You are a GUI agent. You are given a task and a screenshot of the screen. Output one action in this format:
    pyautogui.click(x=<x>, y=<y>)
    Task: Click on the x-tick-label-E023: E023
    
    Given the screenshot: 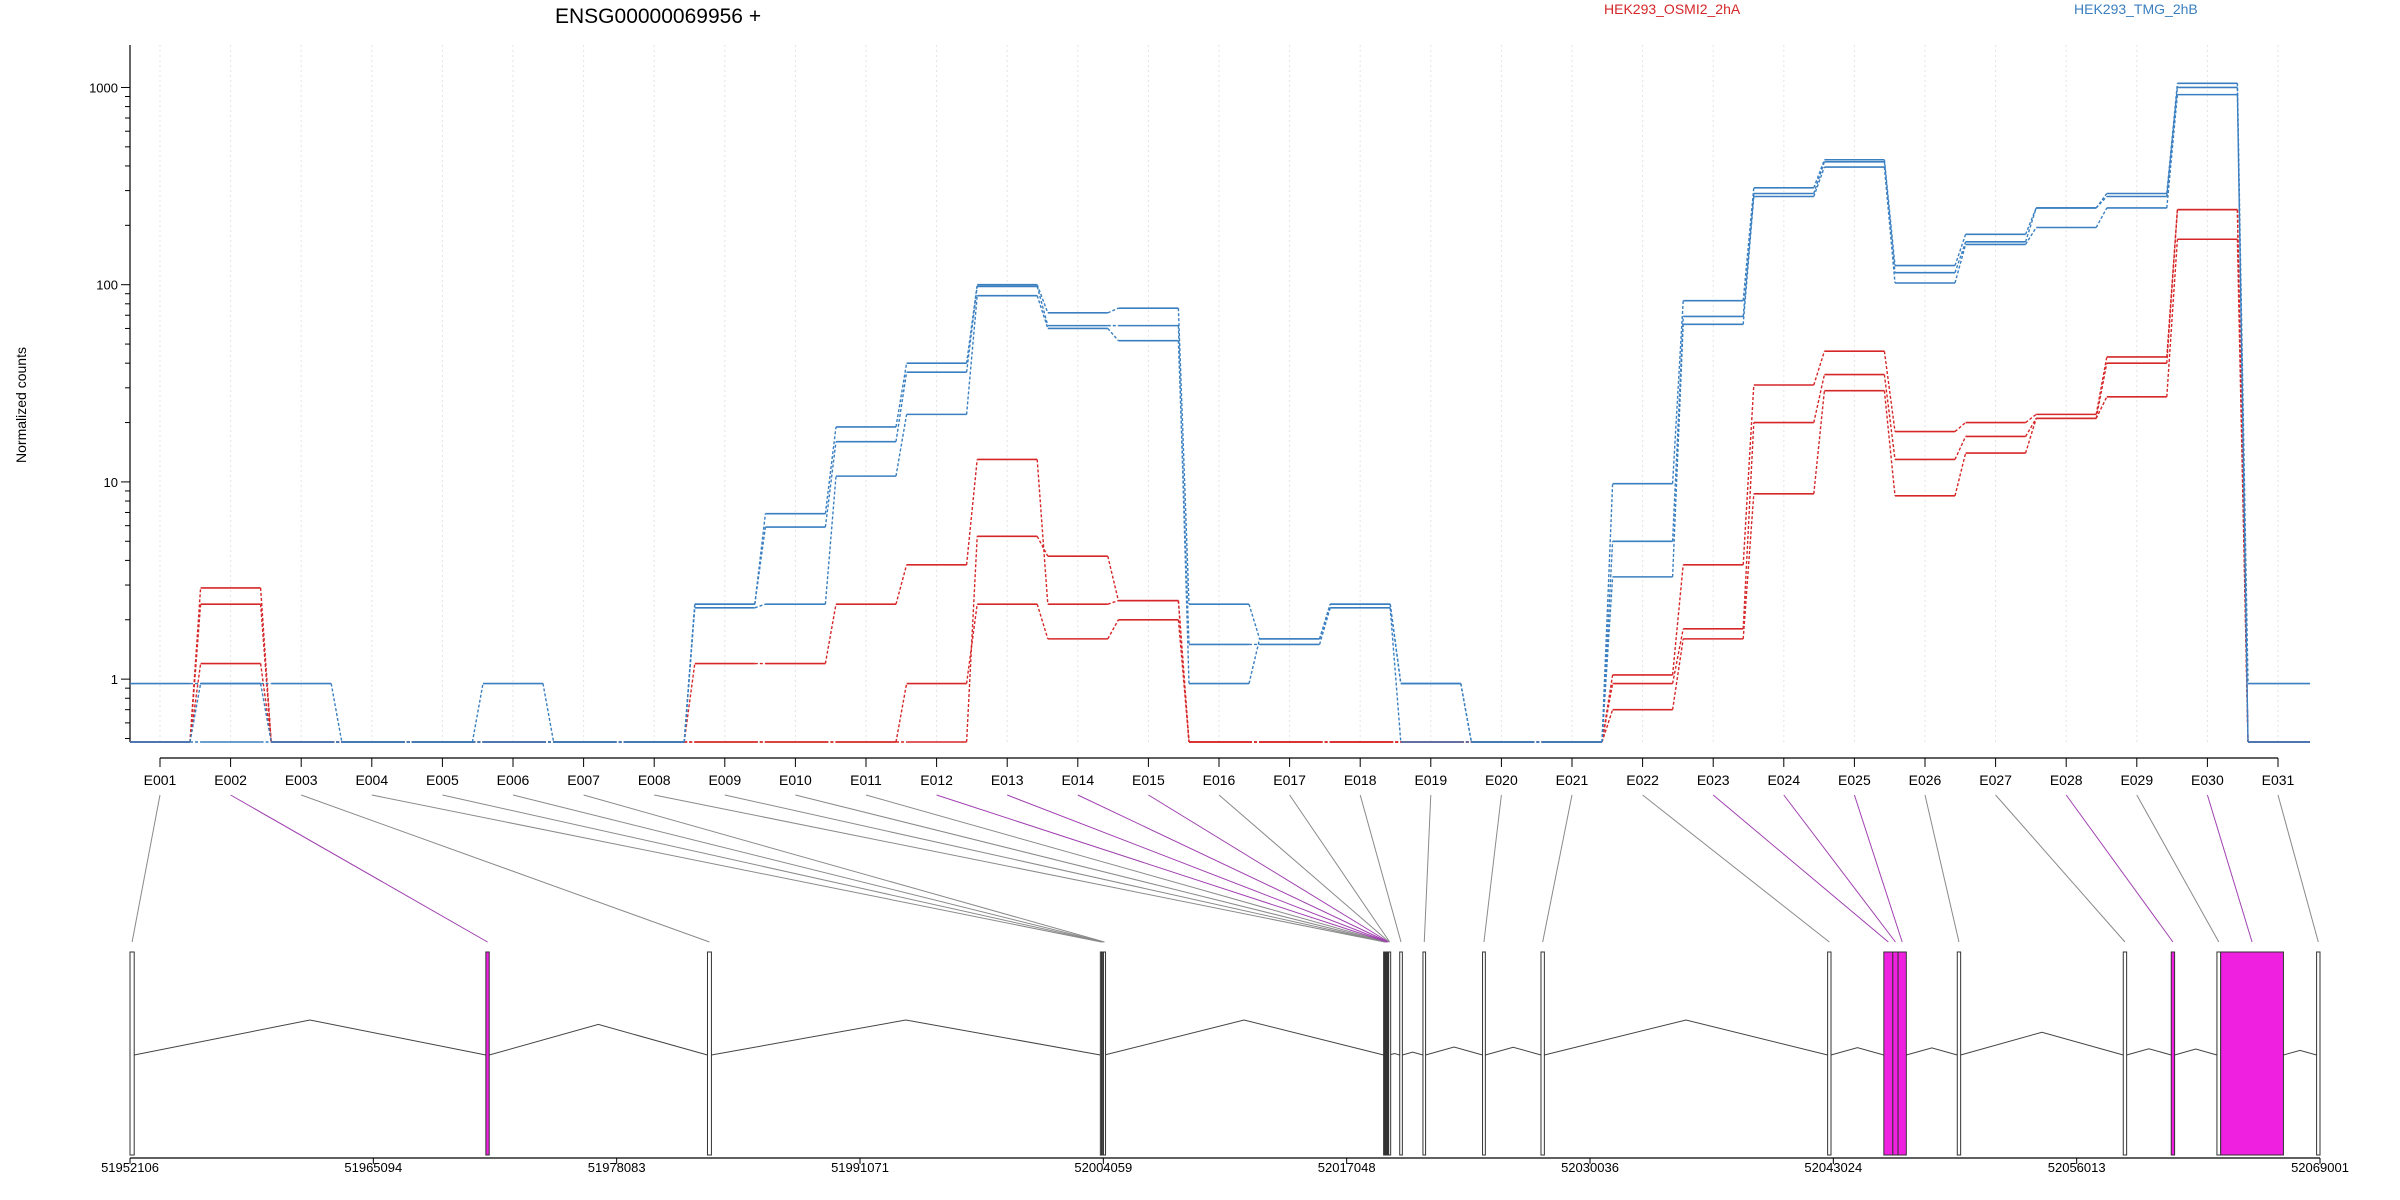 What is the action you would take?
    pyautogui.click(x=1713, y=780)
    